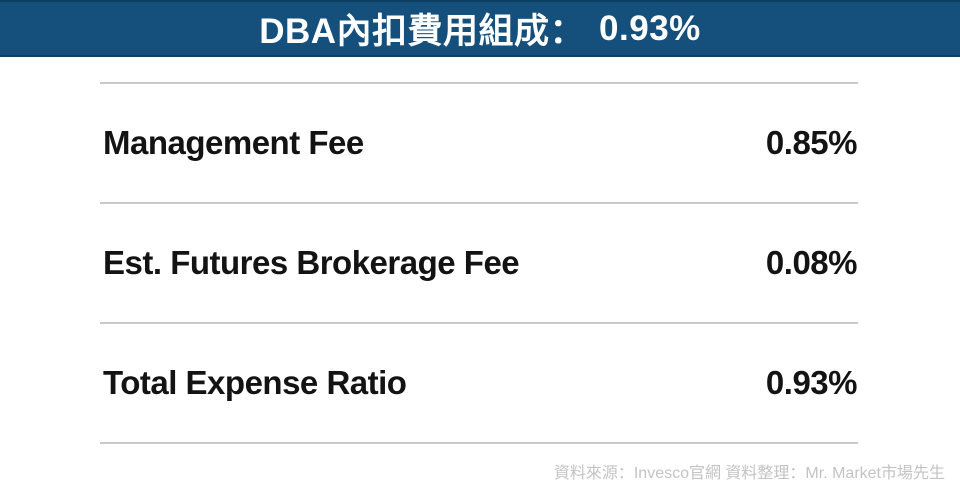  I want to click on page-title-value: 0.93%, so click(650, 28).